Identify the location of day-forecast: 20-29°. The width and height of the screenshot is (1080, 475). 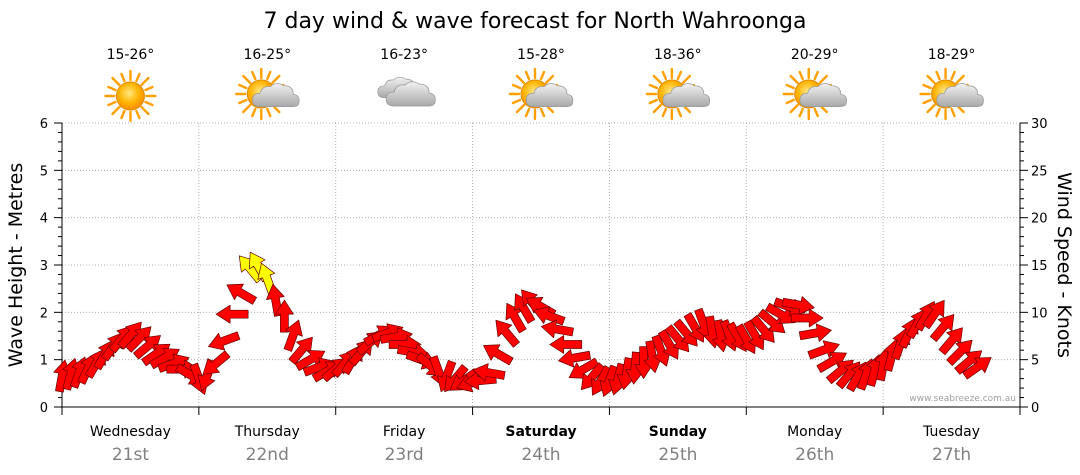
(814, 84).